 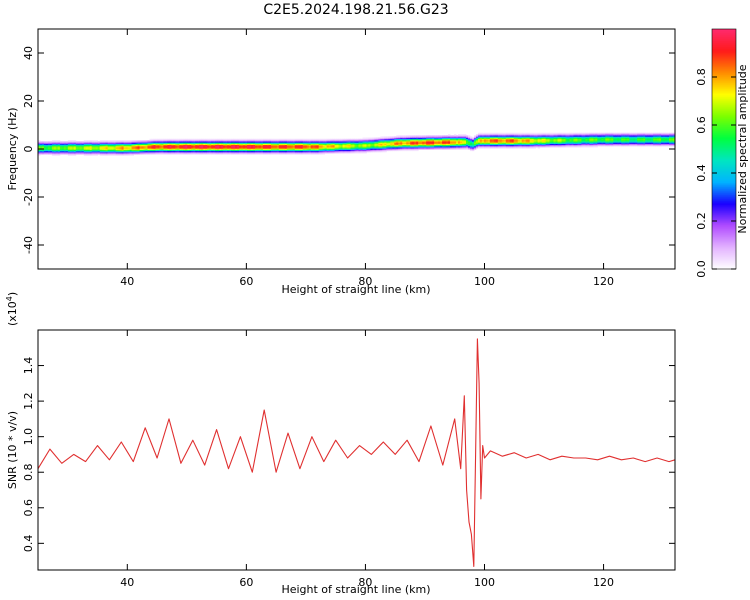 I want to click on x-tick-label: 40, so click(x=127, y=582).